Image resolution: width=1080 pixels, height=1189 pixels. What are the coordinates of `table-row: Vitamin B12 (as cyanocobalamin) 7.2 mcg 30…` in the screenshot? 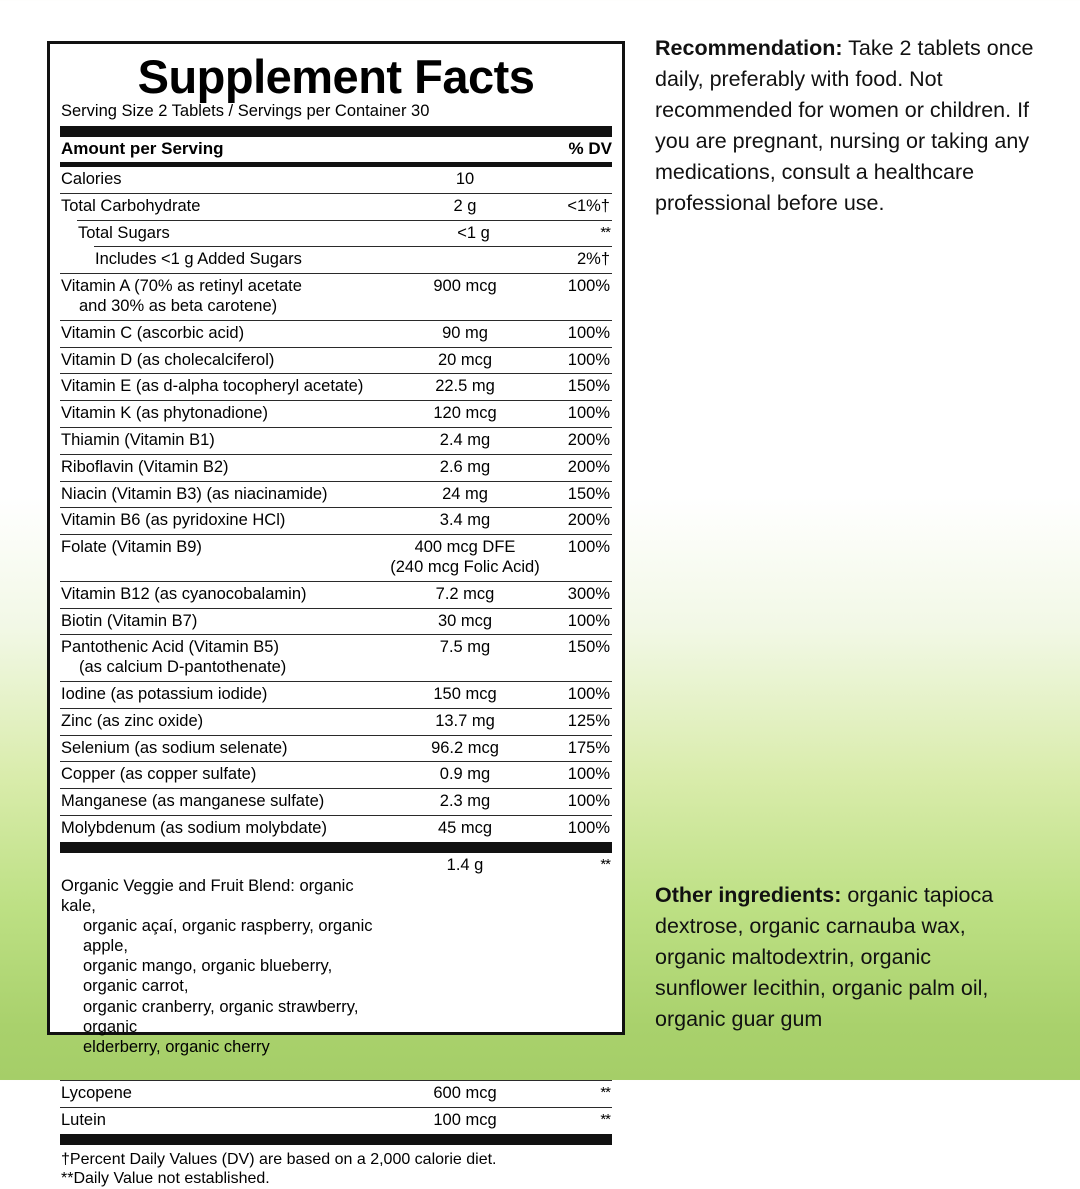 It's located at (336, 594).